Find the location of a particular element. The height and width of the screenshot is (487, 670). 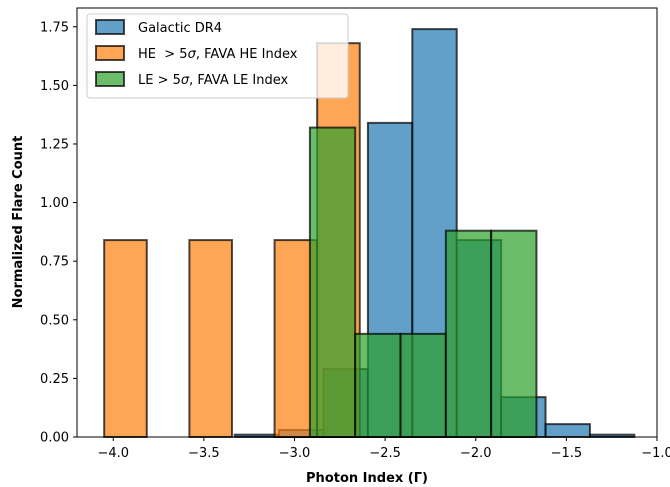

y-tick-label: 1.75 is located at coordinates (54, 27).